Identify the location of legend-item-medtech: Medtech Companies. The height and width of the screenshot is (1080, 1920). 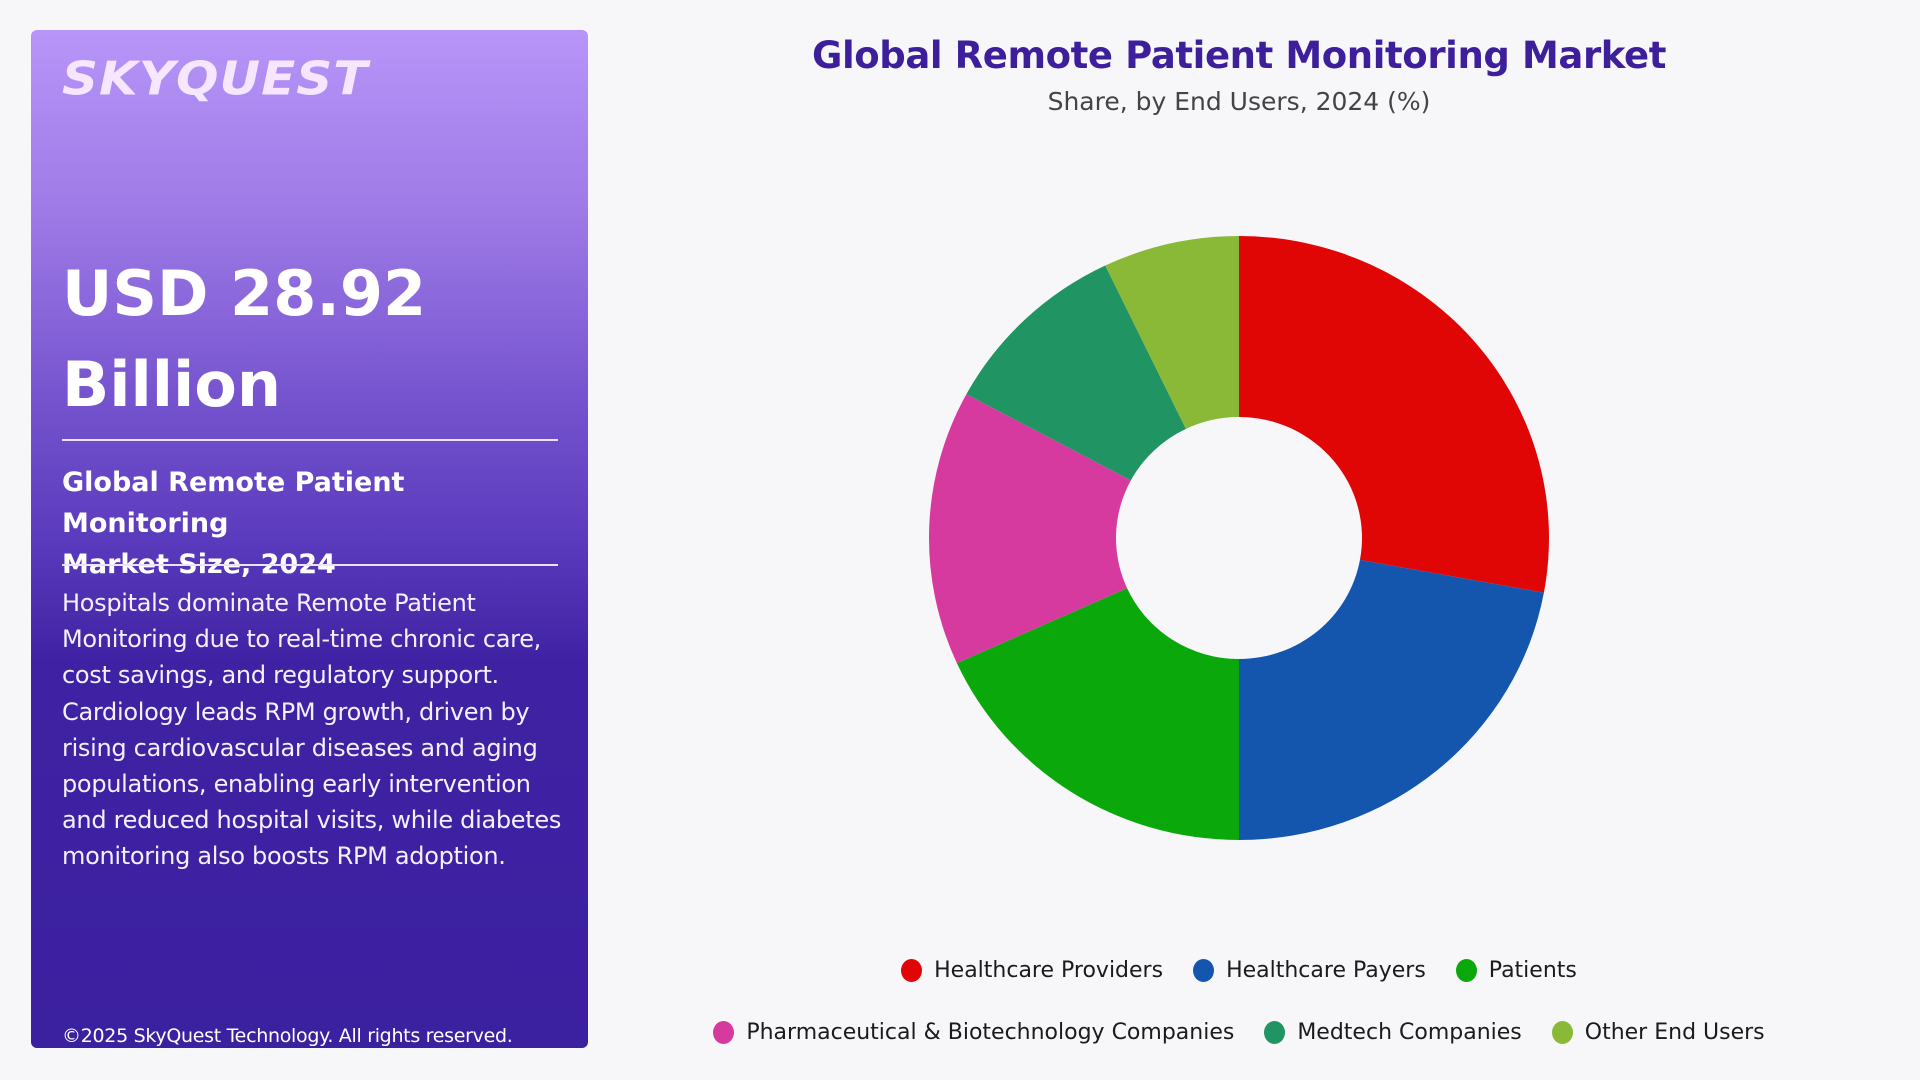
(1393, 1032).